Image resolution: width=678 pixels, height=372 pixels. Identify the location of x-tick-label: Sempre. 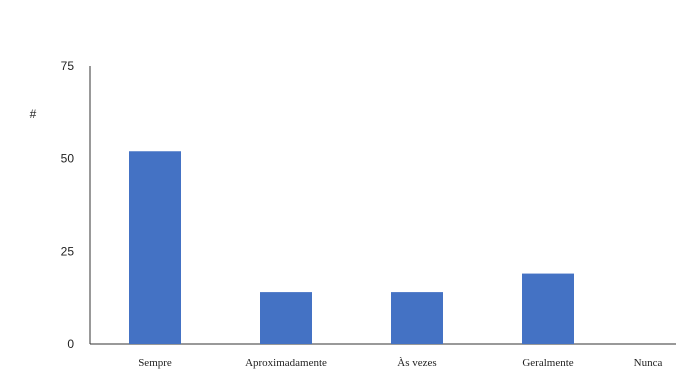
(155, 363).